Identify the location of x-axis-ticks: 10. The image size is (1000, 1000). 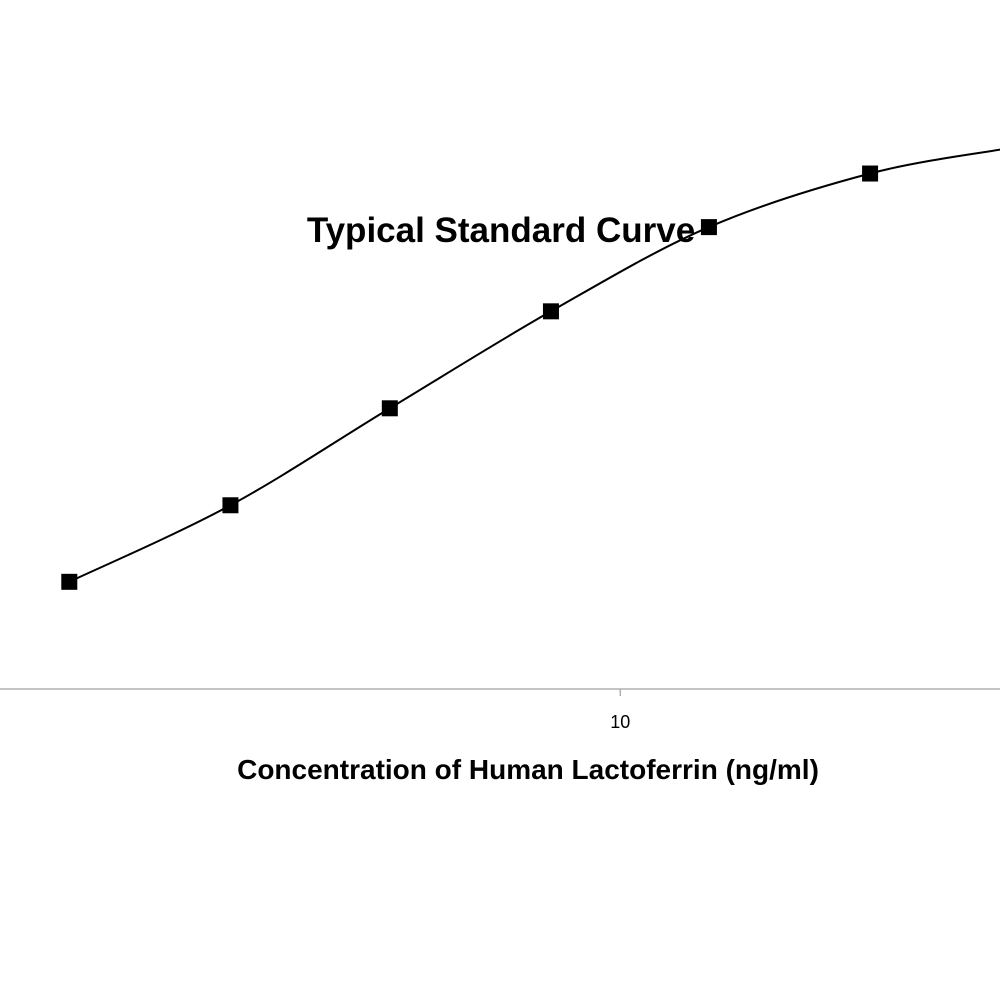
(620, 710).